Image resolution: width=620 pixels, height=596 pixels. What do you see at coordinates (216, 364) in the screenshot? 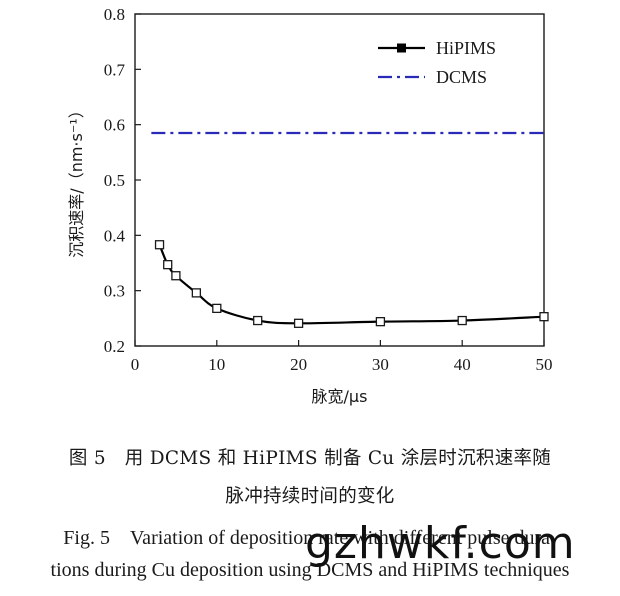
I see `x-tick-label: 10` at bounding box center [216, 364].